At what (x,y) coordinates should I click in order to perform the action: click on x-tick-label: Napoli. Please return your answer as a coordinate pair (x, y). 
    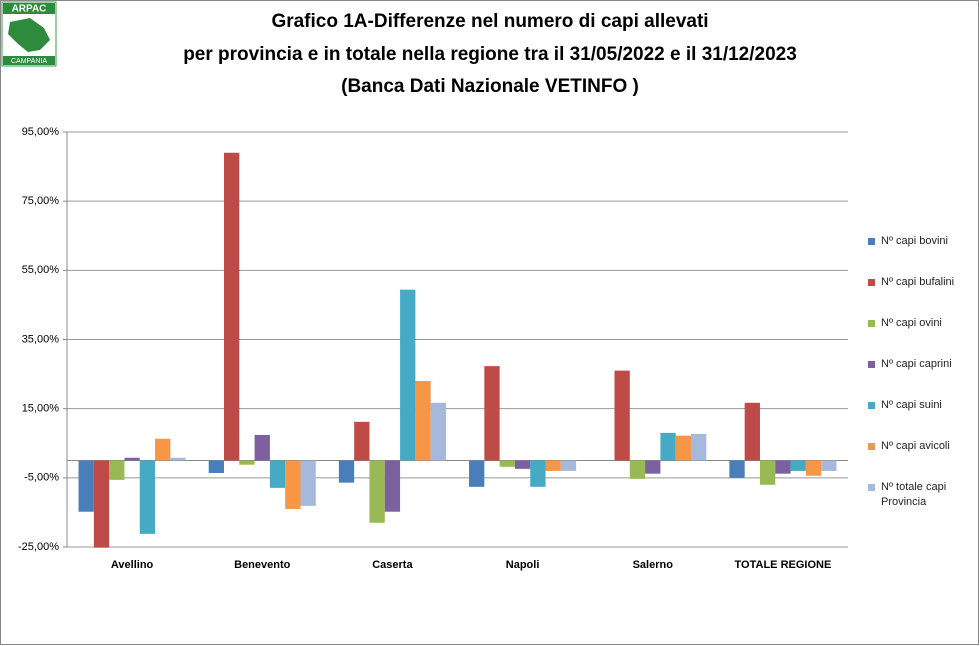
    Looking at the image, I should click on (523, 565).